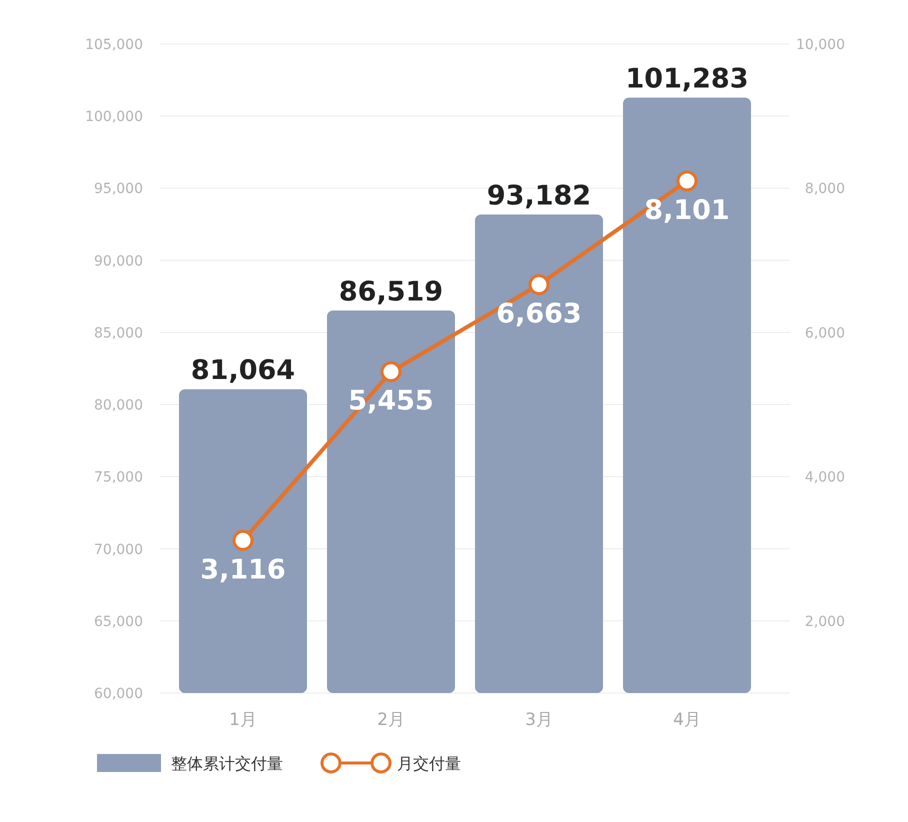  I want to click on y-tick-label: 70,000, so click(118, 550).